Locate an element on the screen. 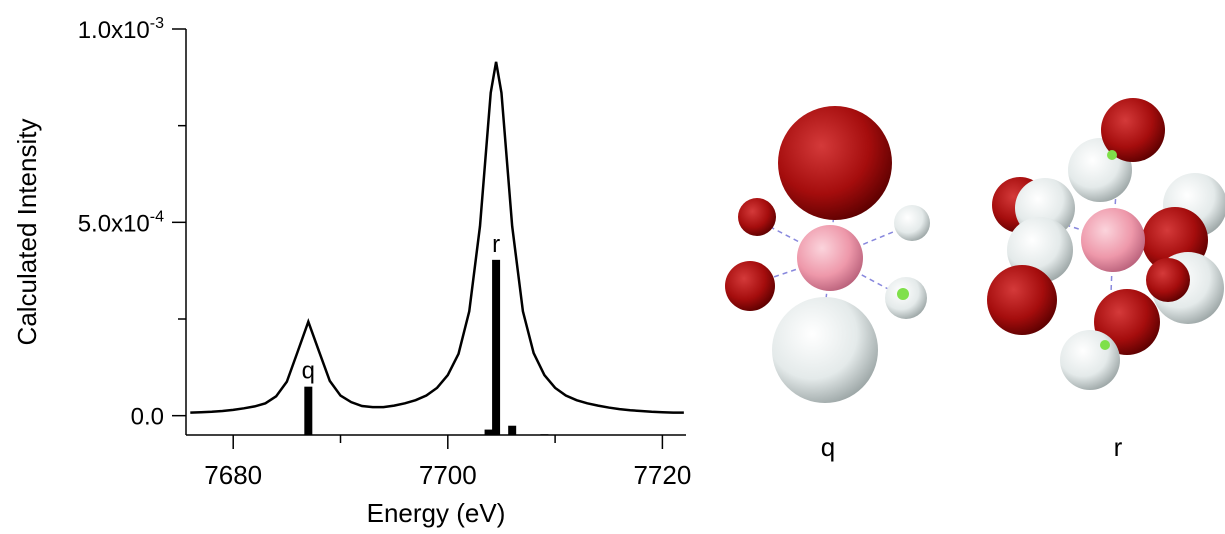 This screenshot has width=1225, height=534. stick-label: q is located at coordinates (308, 371).